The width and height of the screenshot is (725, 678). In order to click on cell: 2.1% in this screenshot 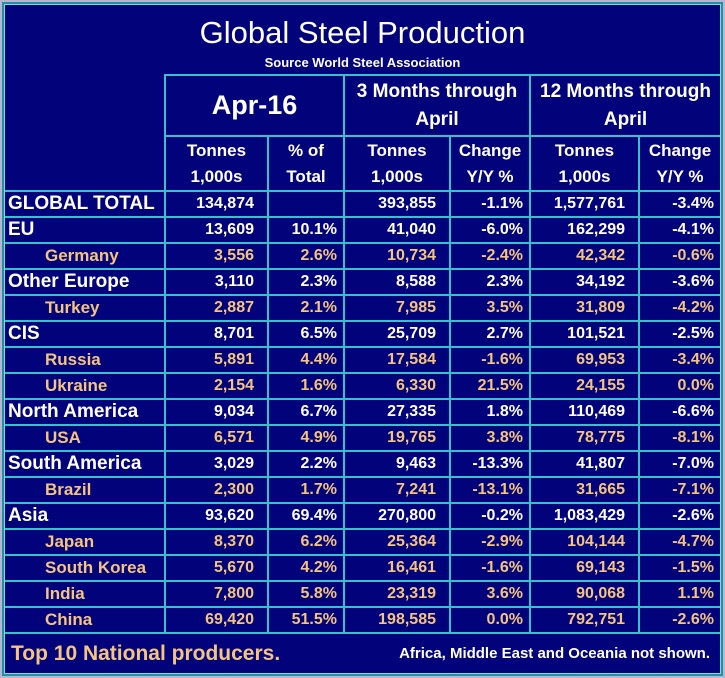, I will do `click(306, 308)`.